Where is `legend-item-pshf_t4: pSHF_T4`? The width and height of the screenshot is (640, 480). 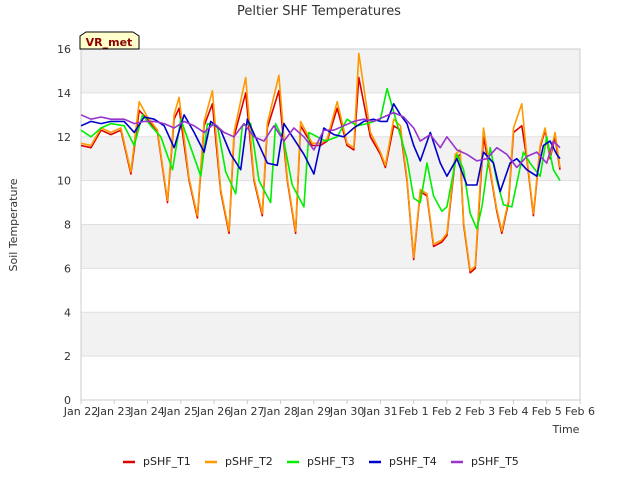
legend-item-pshf_t4: pSHF_T4 is located at coordinates (403, 461).